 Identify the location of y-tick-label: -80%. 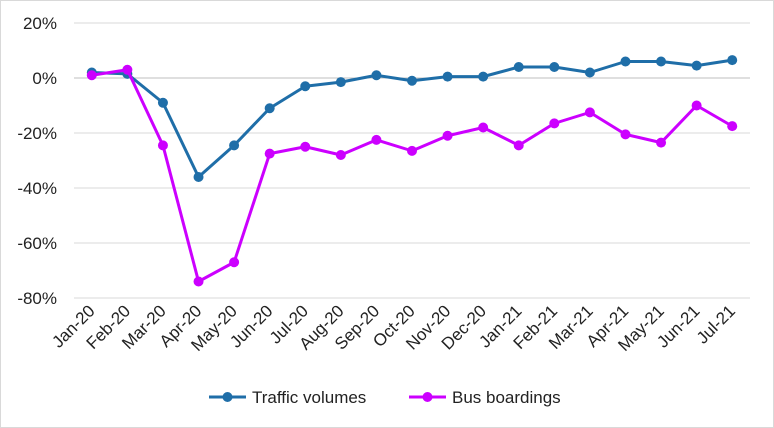
(37, 298).